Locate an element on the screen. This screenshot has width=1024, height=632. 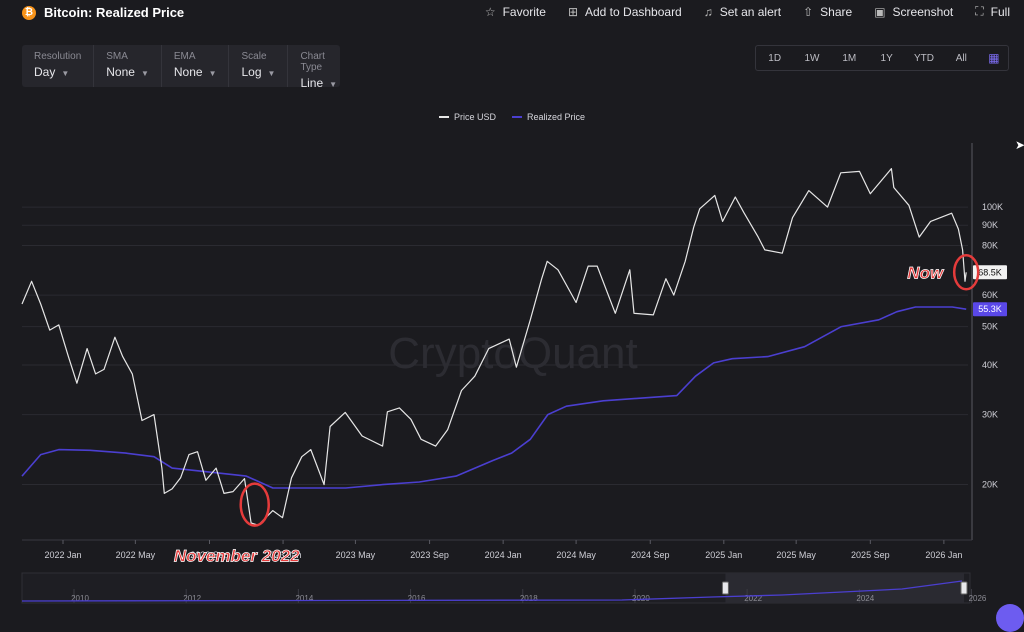
scale-select: Scale Log ▼ is located at coordinates (259, 66).